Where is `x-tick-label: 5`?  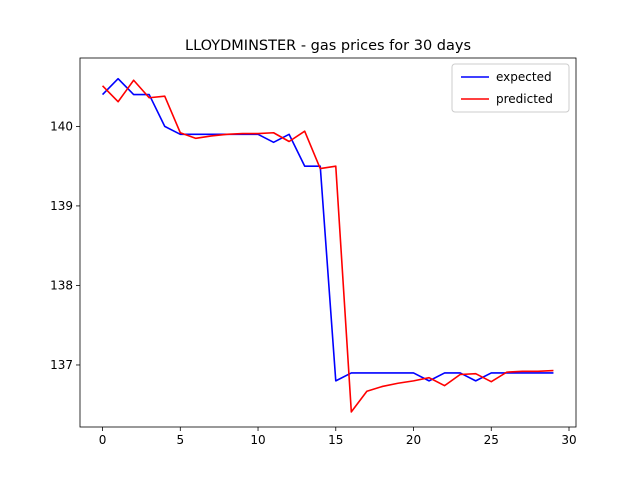
x-tick-label: 5 is located at coordinates (180, 440).